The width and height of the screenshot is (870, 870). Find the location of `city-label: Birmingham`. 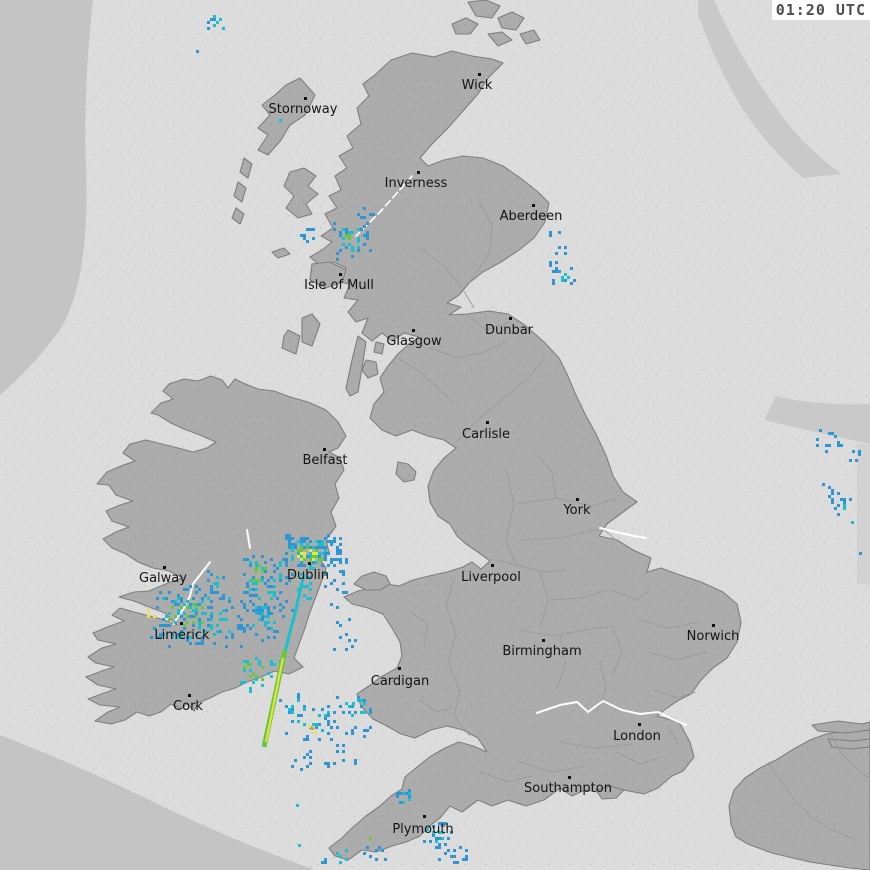

city-label: Birmingham is located at coordinates (541, 651).